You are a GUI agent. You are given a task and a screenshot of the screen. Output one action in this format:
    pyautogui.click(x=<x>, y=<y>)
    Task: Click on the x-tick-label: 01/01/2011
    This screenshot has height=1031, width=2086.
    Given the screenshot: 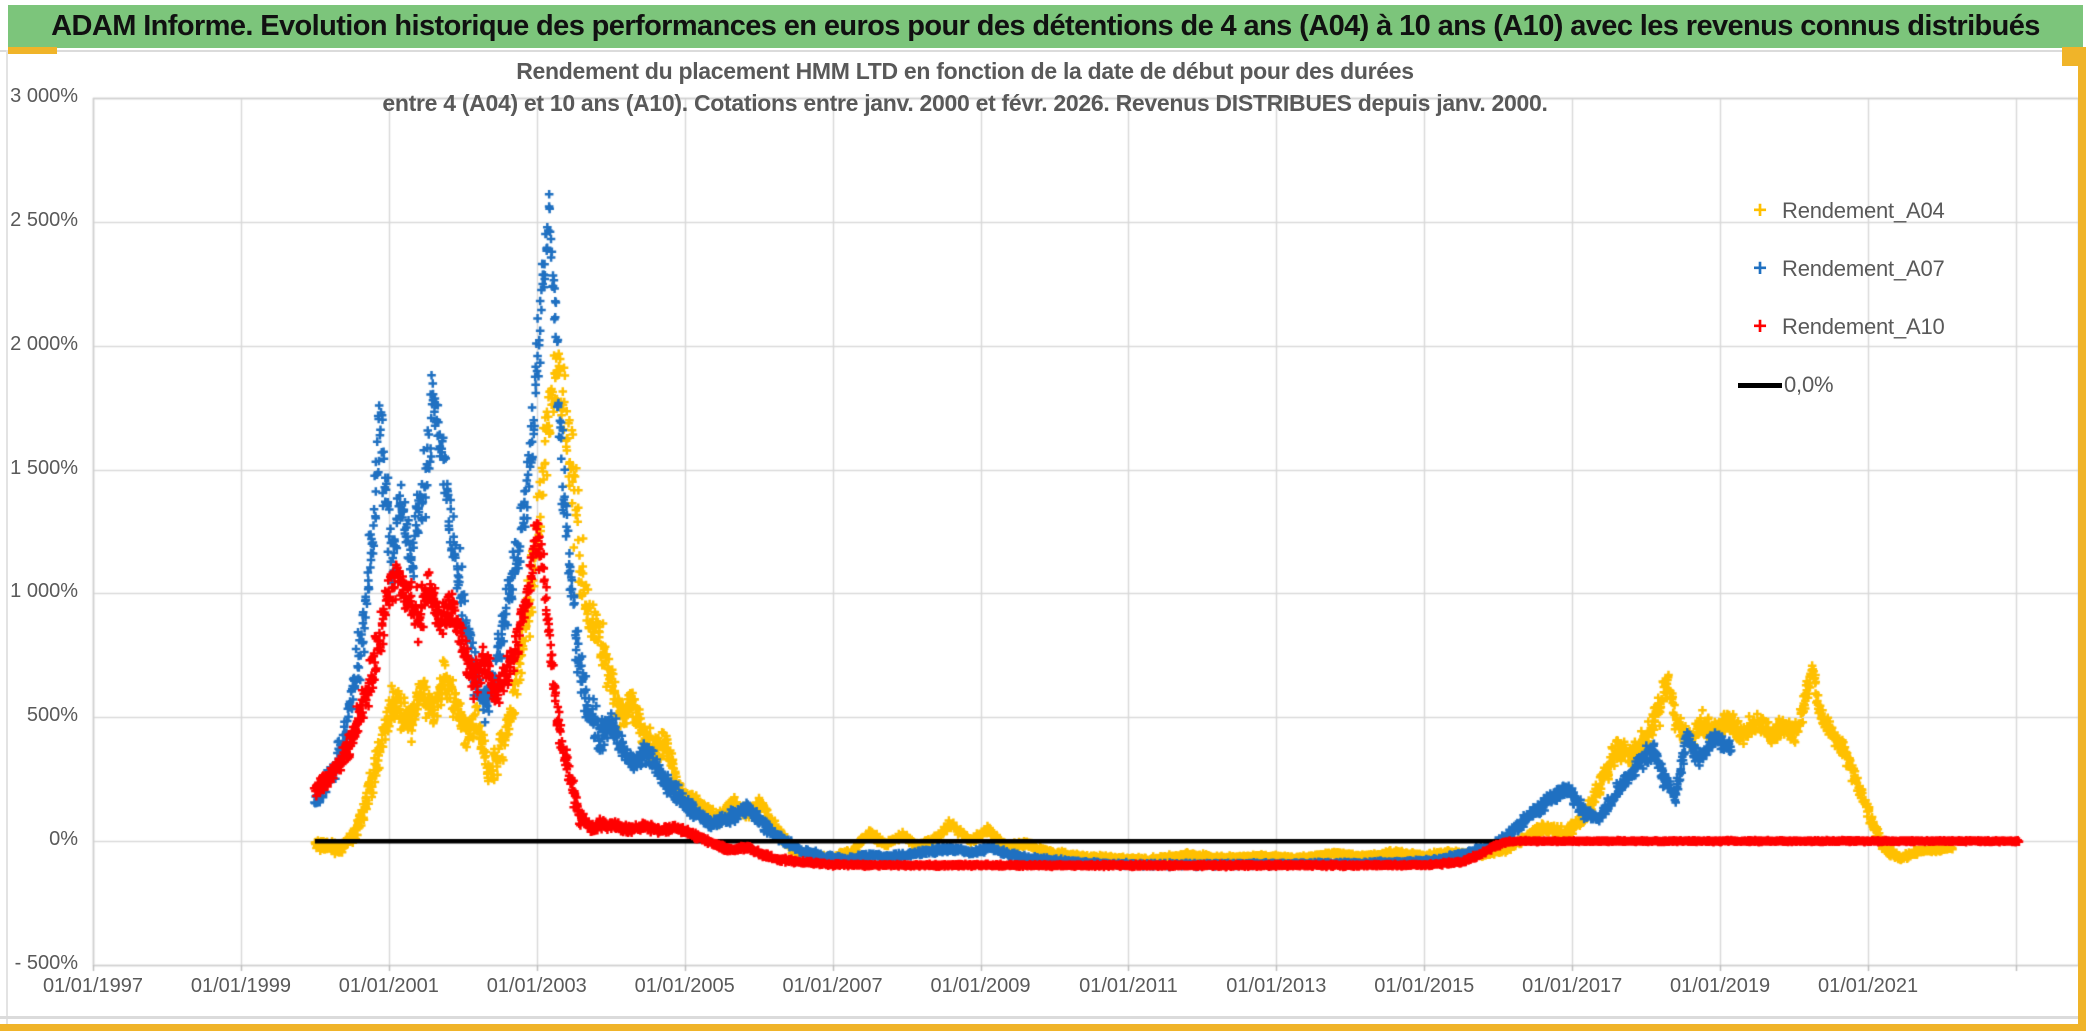 What is the action you would take?
    pyautogui.click(x=1128, y=986)
    